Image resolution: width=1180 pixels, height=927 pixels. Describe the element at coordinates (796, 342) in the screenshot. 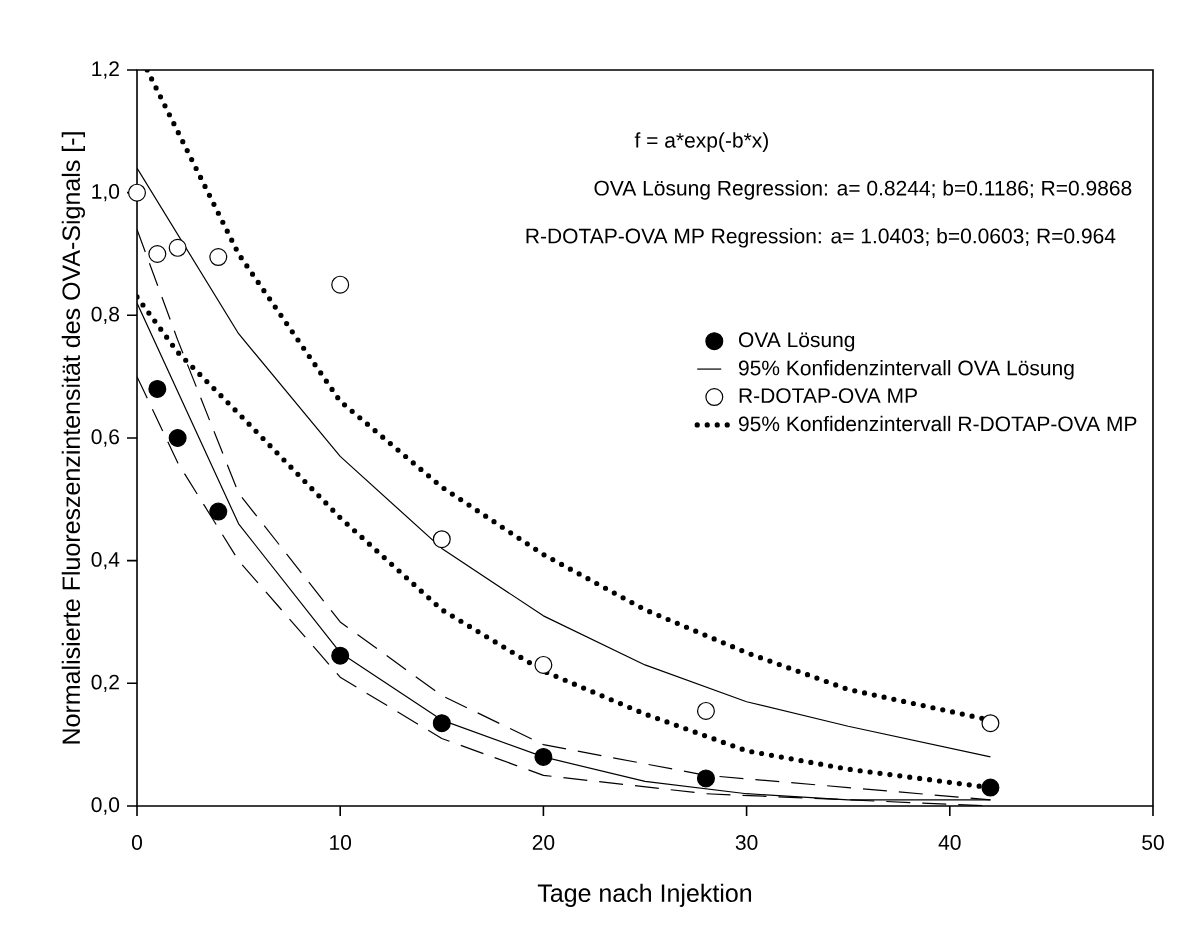

I see `legend-label: OVA Lösung` at that location.